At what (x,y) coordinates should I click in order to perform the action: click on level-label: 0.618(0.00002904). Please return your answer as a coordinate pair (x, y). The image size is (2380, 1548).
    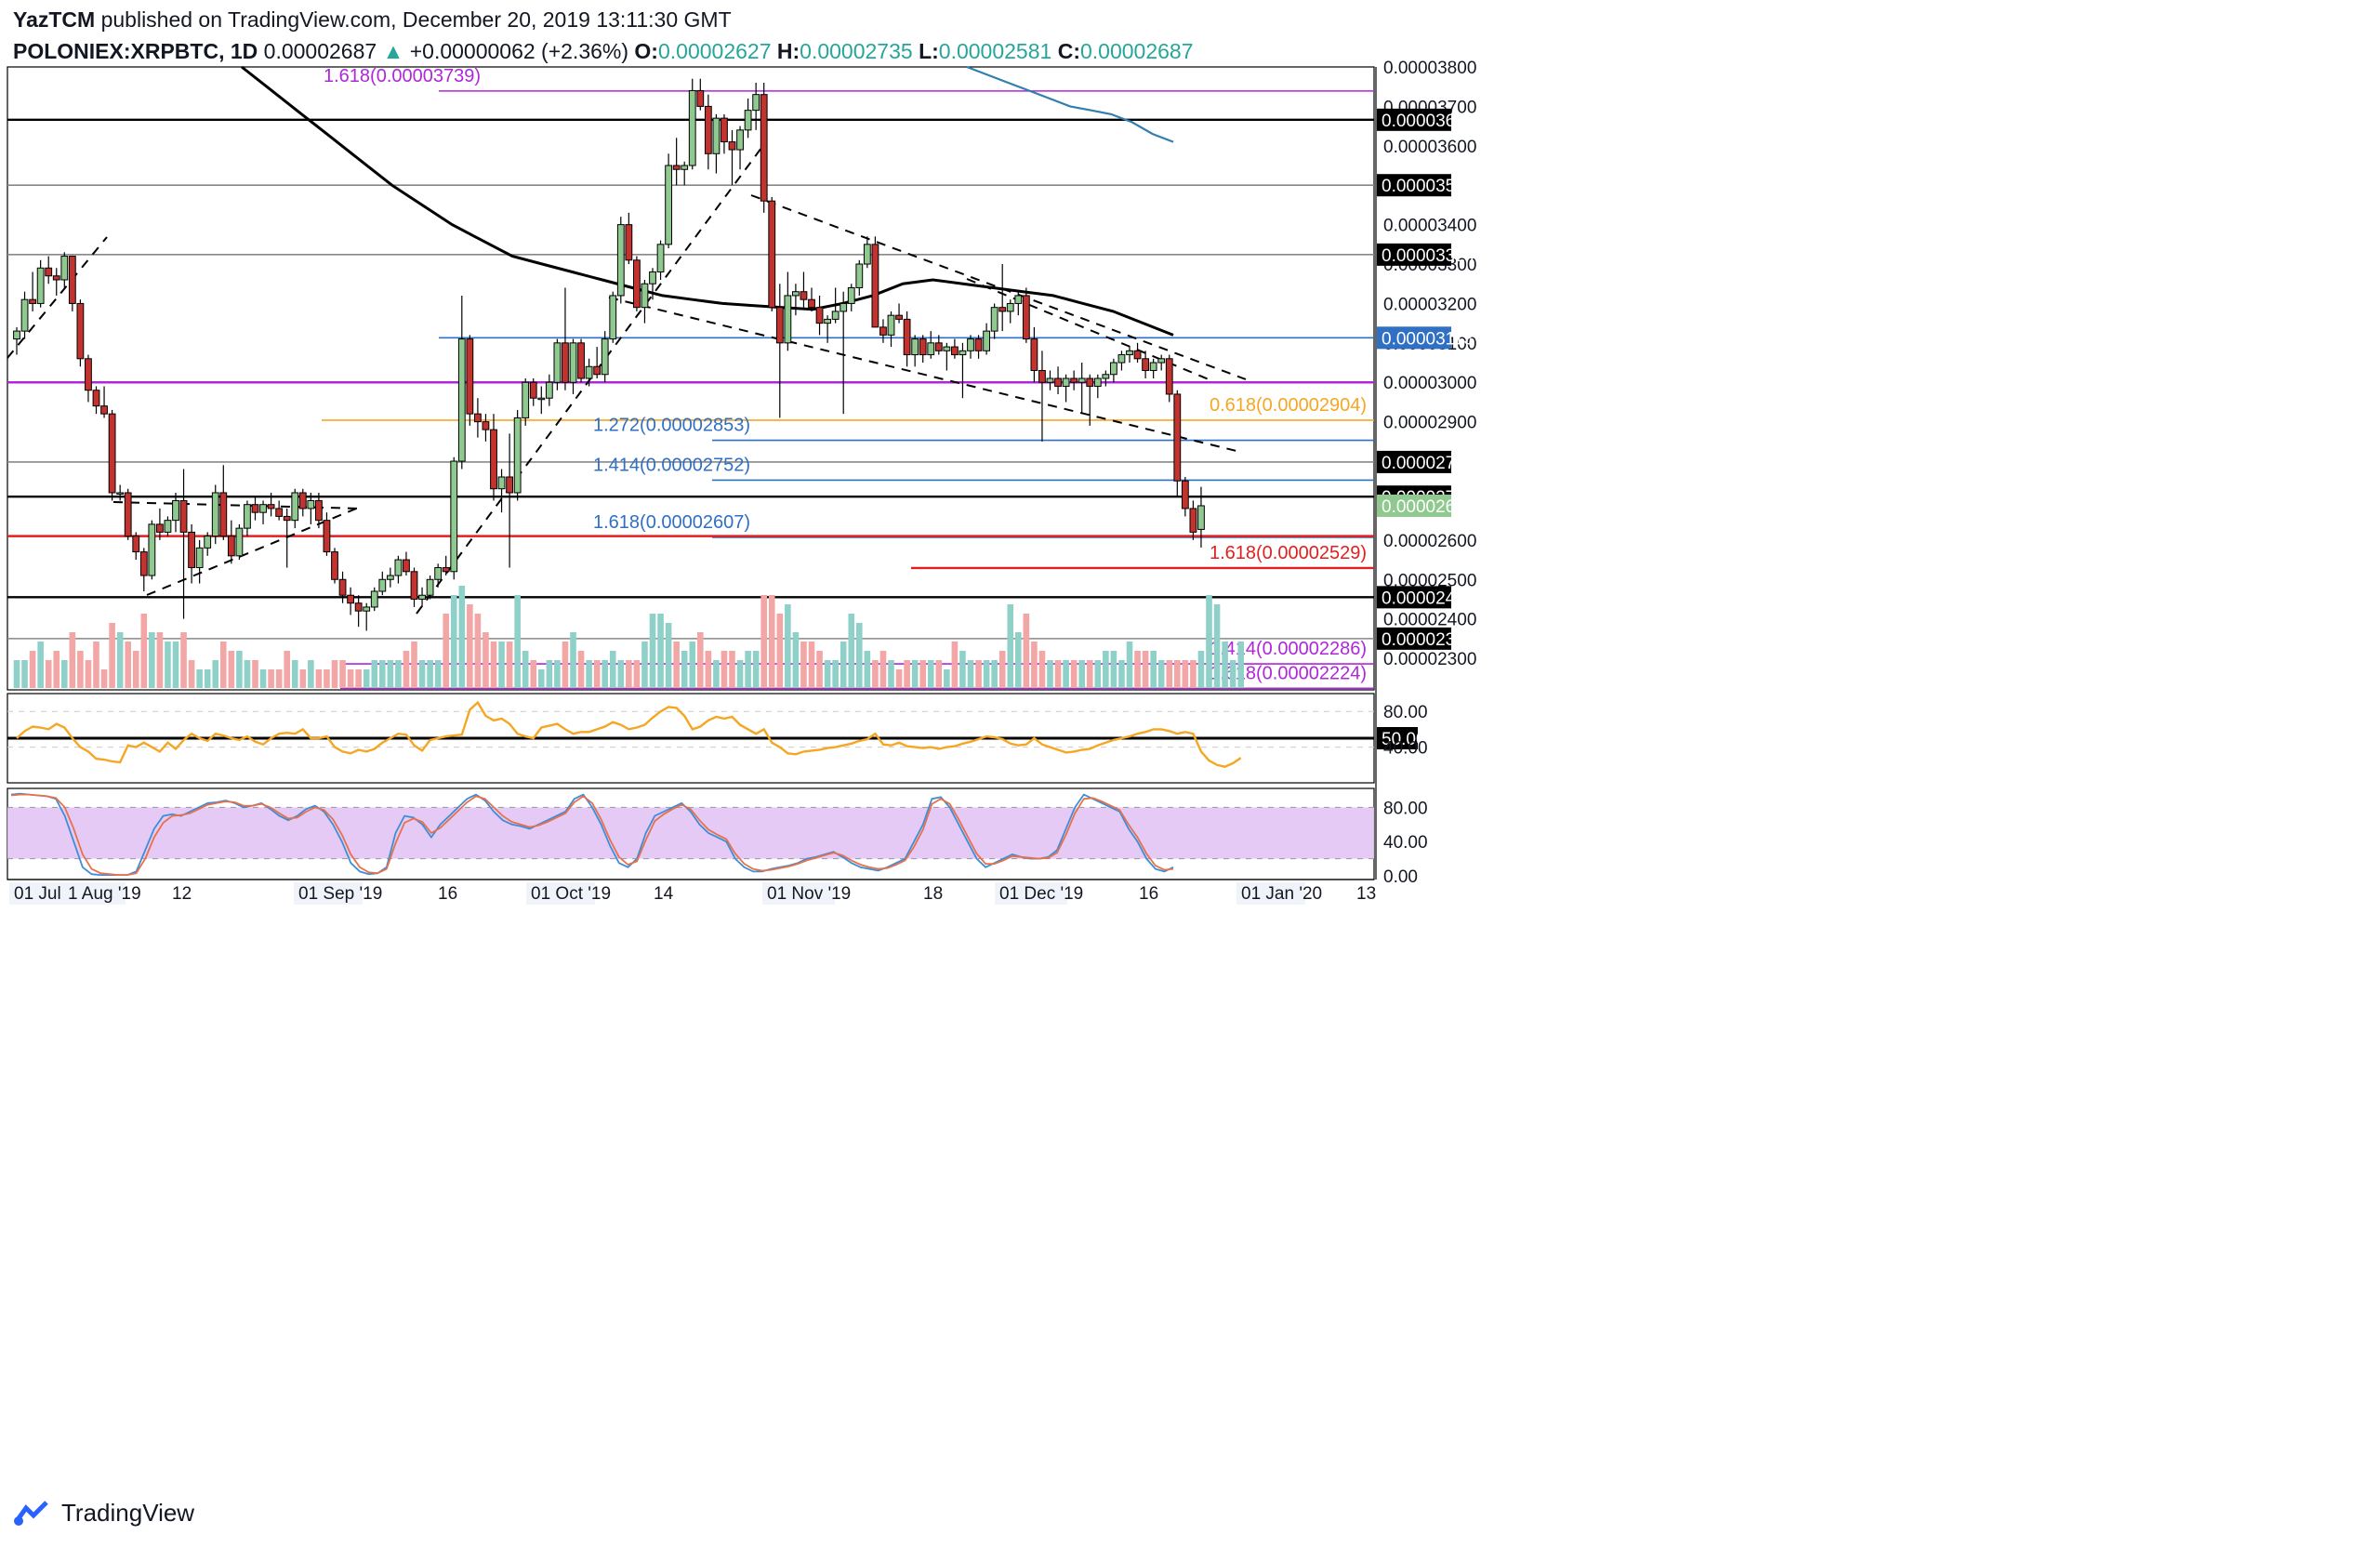
    Looking at the image, I should click on (1288, 405).